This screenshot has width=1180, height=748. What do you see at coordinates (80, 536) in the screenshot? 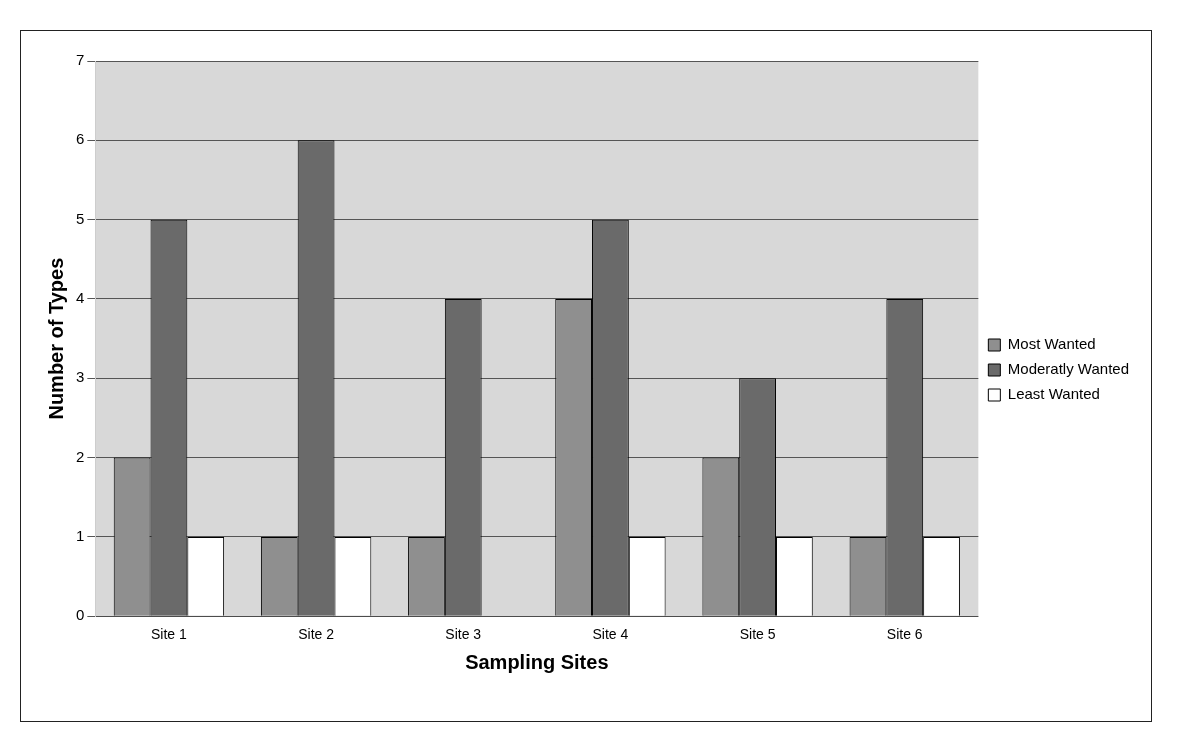
I see `y-tick-label: 1` at bounding box center [80, 536].